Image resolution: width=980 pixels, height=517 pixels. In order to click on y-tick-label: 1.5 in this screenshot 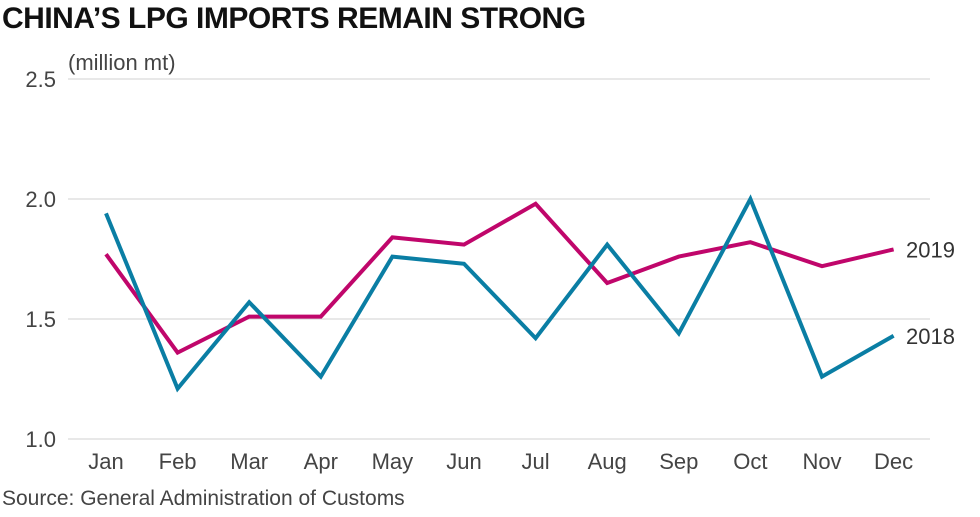, I will do `click(40, 319)`.